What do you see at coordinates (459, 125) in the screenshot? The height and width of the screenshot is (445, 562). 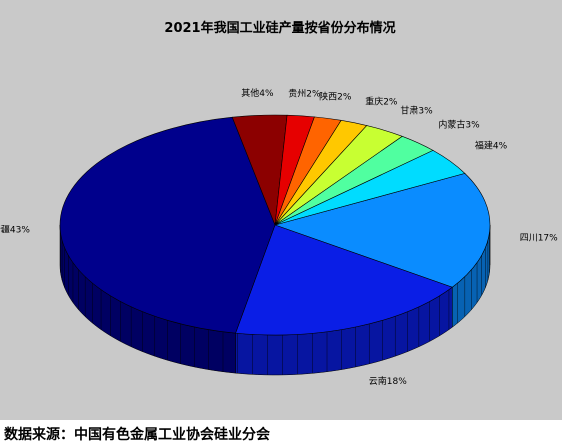 I see `slice-label-内蒙古: 内蒙古3%` at bounding box center [459, 125].